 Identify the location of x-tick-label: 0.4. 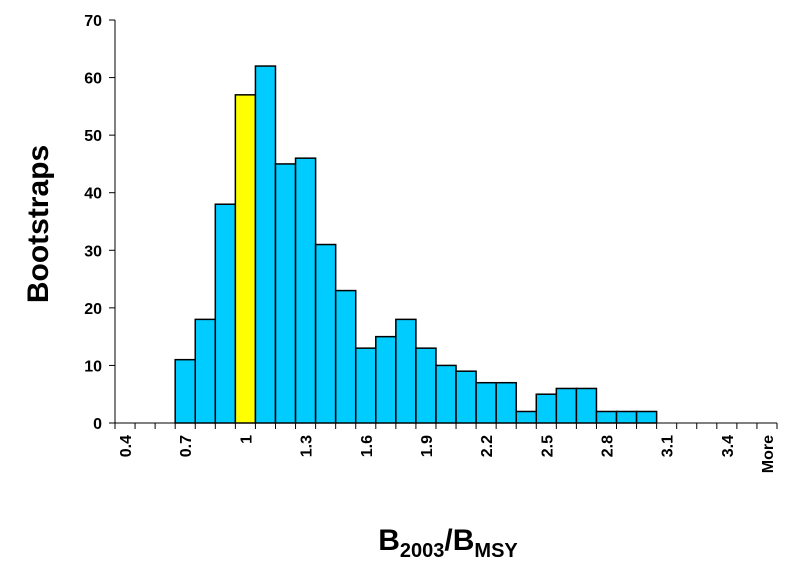
(126, 446).